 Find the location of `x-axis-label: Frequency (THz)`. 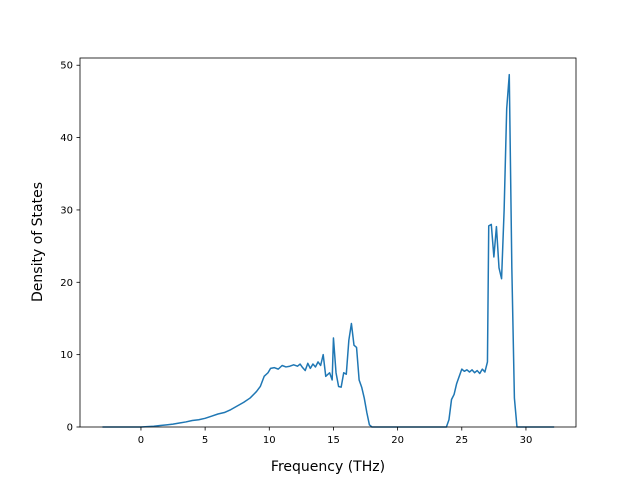

x-axis-label: Frequency (THz) is located at coordinates (328, 467).